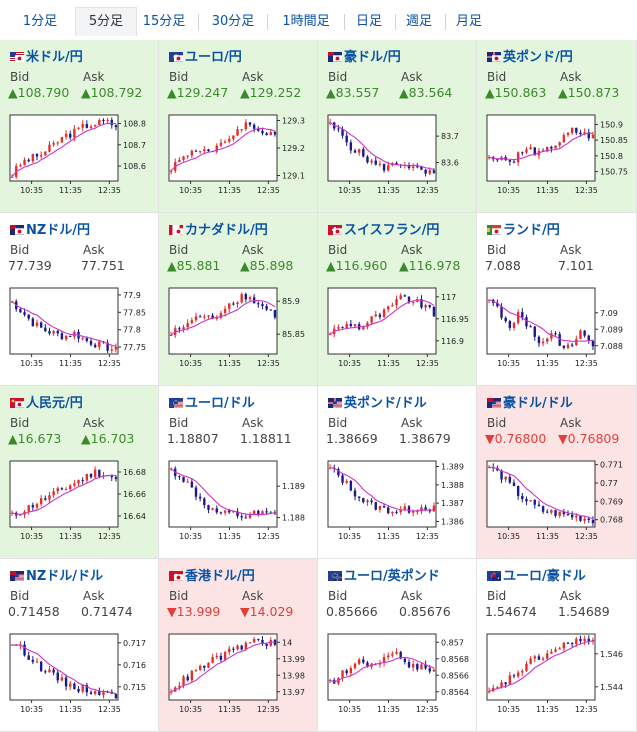  What do you see at coordinates (240, 332) in the screenshot?
I see `price-chart: 85.9 85.85 10:35 11:35 12:35` at bounding box center [240, 332].